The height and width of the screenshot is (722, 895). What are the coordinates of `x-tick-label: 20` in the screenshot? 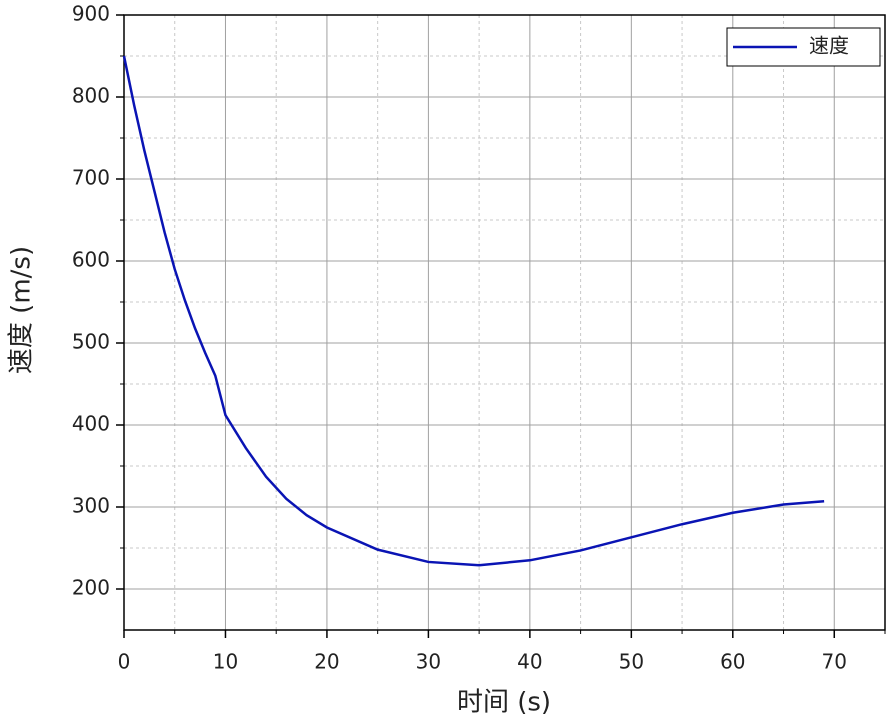 It's located at (326, 662).